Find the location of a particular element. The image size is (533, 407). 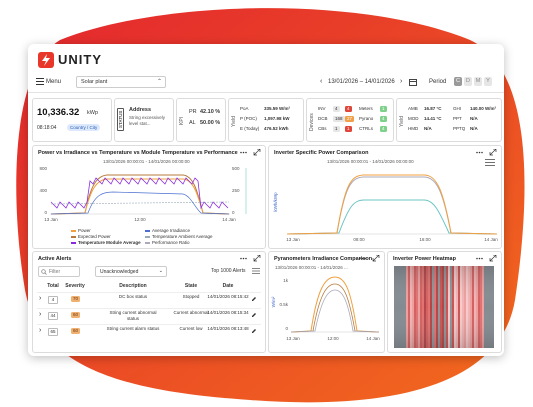

legend-label: Expected Power is located at coordinates (94, 236).